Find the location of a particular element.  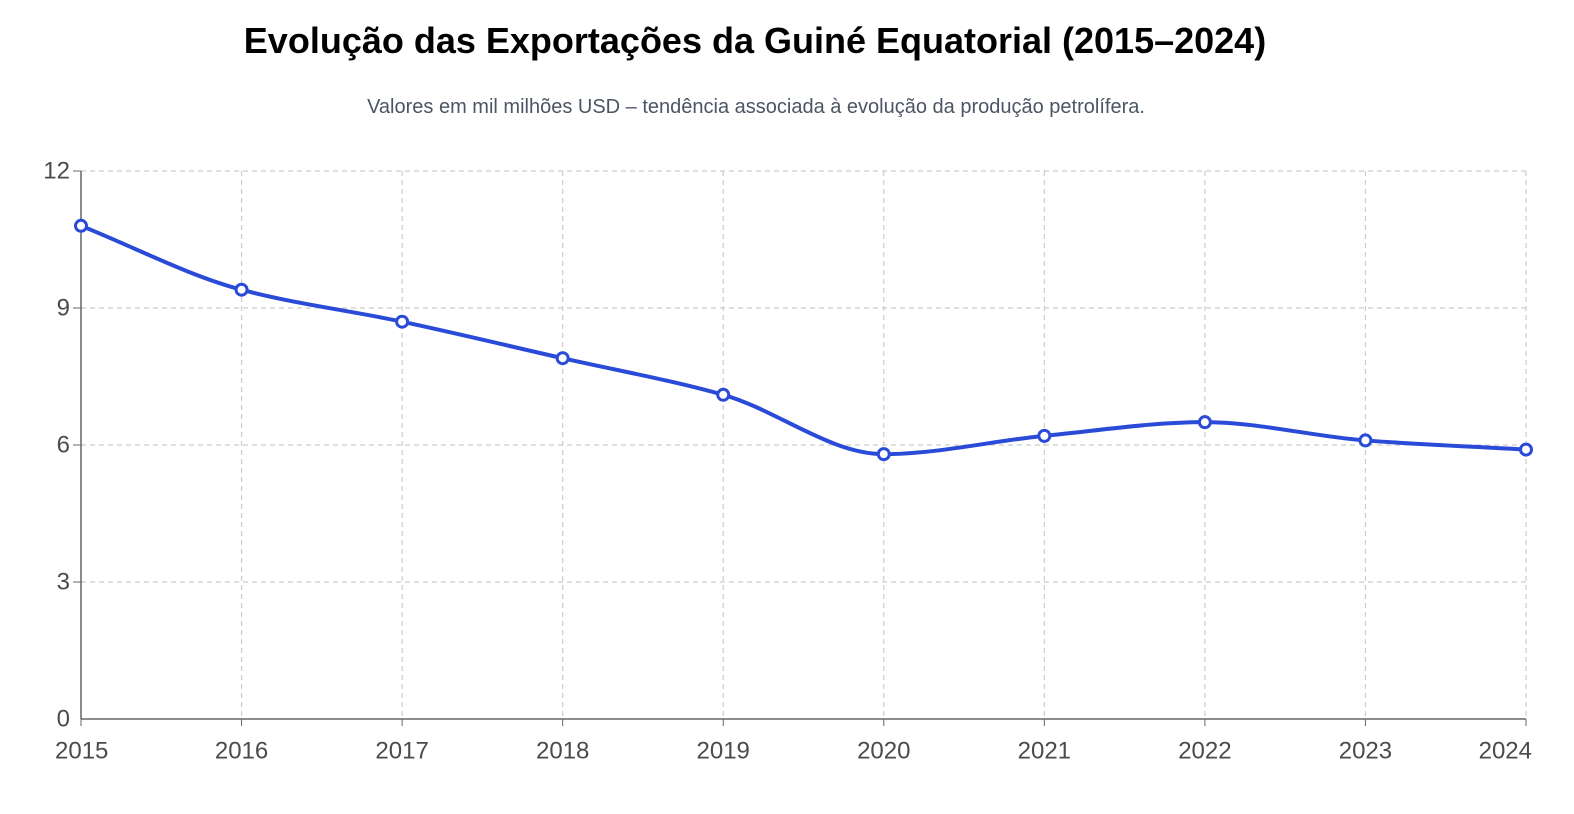

x-tick-label: 2015 is located at coordinates (81, 751).